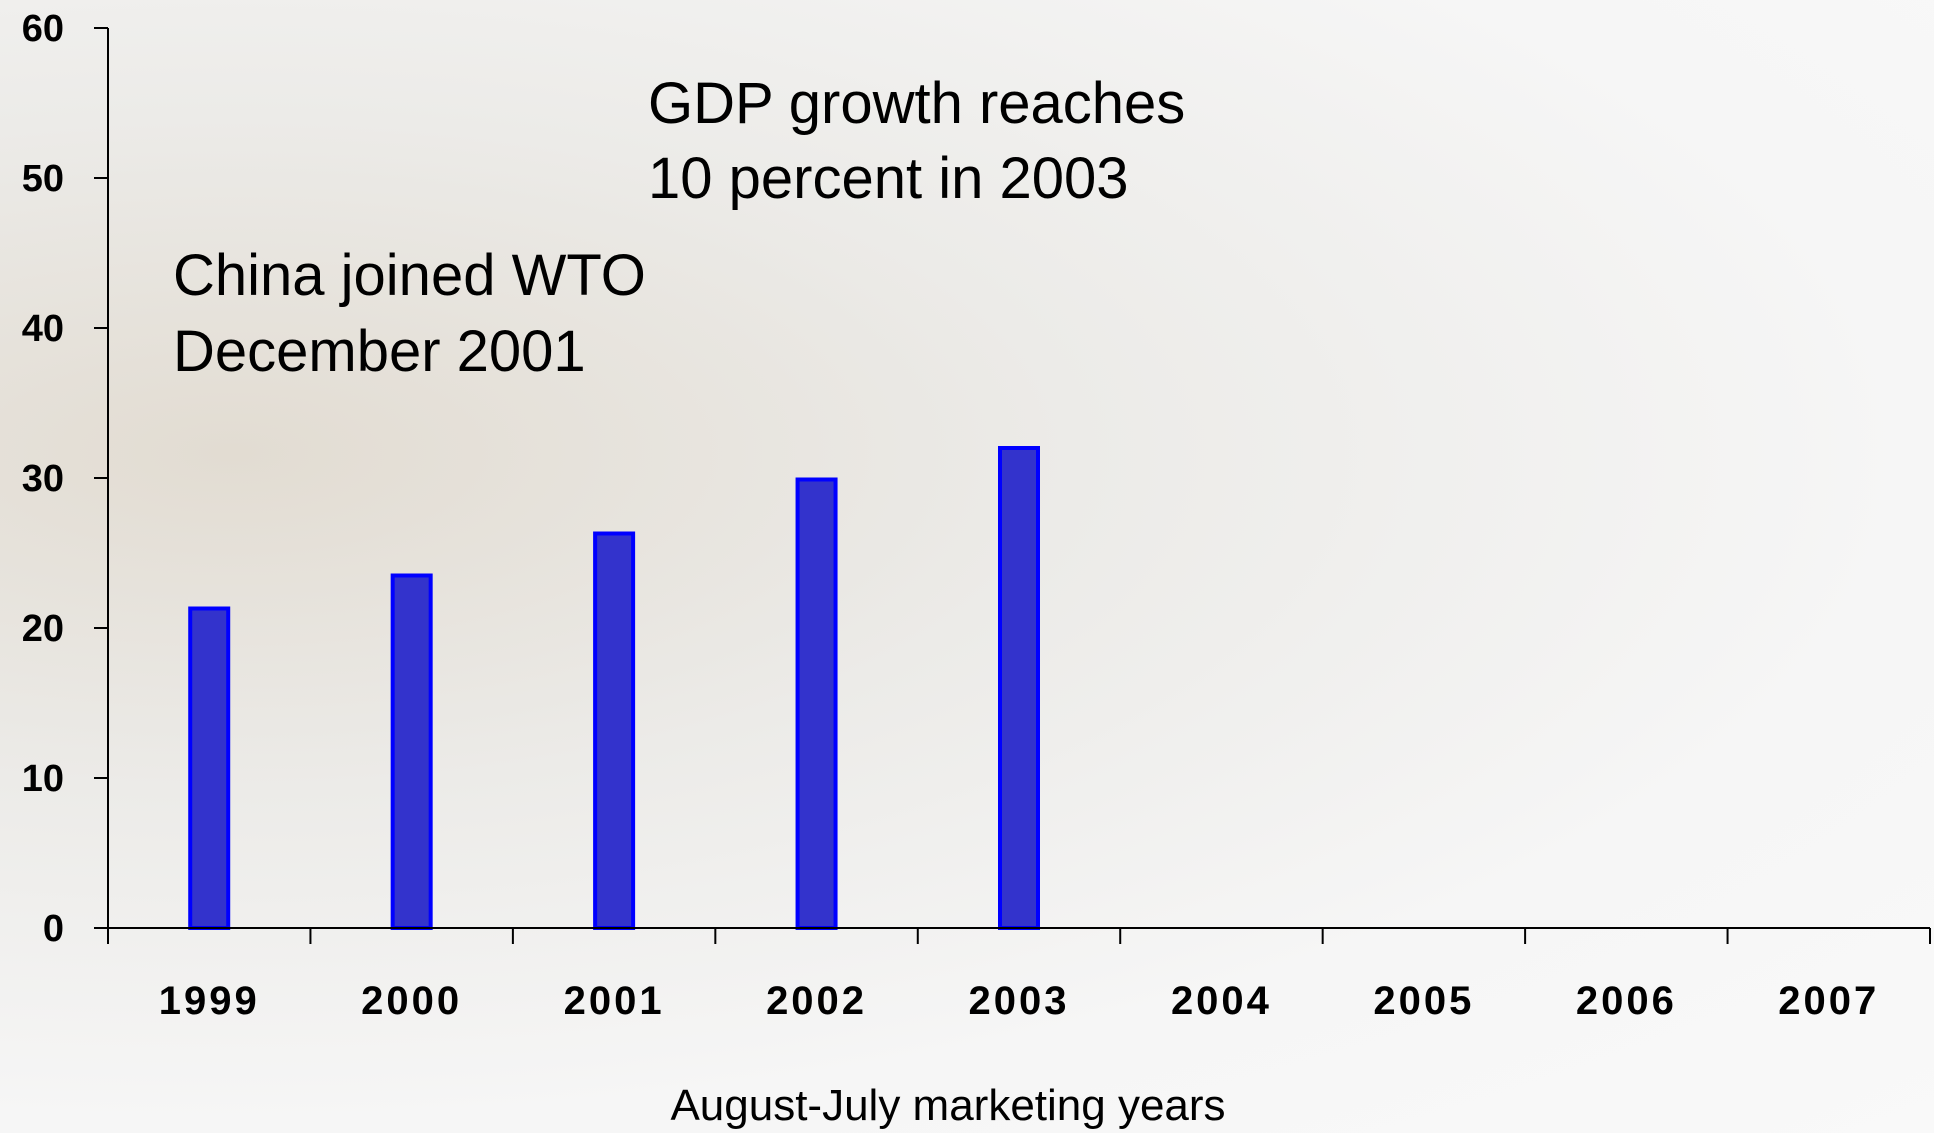 The height and width of the screenshot is (1133, 1934). Describe the element at coordinates (43, 179) in the screenshot. I see `y-tick-label: 50` at that location.